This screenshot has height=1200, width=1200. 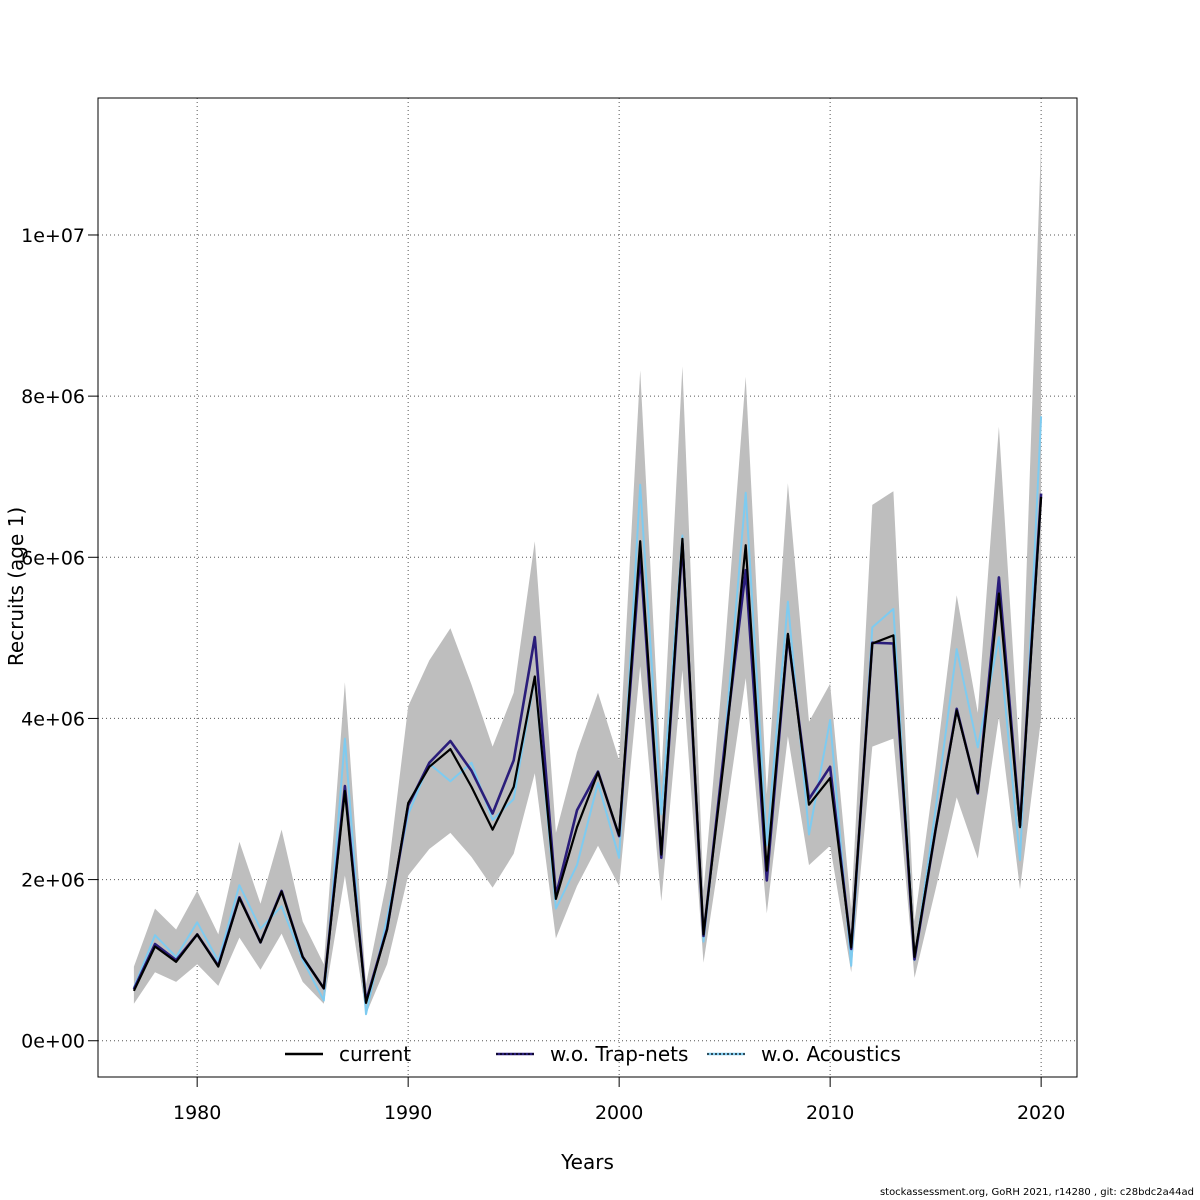 What do you see at coordinates (375, 1054) in the screenshot?
I see `legend-label-current: current` at bounding box center [375, 1054].